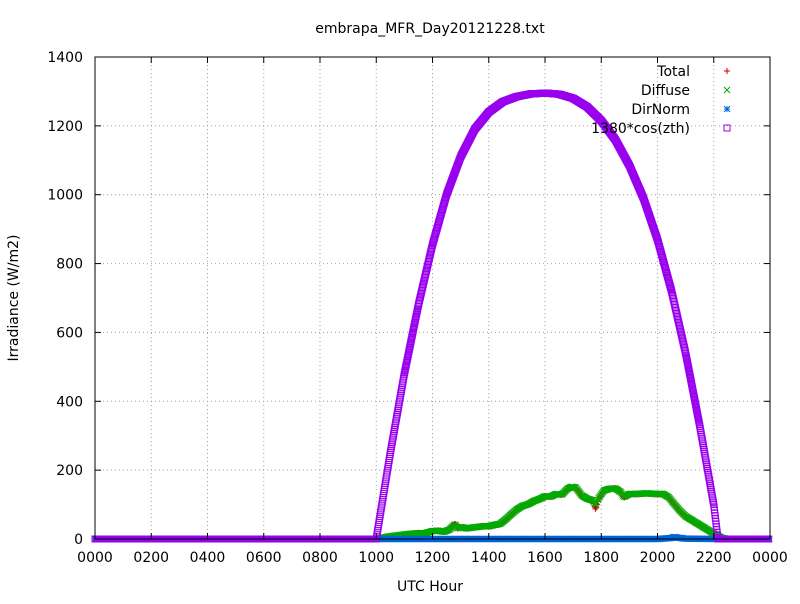  What do you see at coordinates (264, 558) in the screenshot?
I see `x-tick-label: 0600` at bounding box center [264, 558].